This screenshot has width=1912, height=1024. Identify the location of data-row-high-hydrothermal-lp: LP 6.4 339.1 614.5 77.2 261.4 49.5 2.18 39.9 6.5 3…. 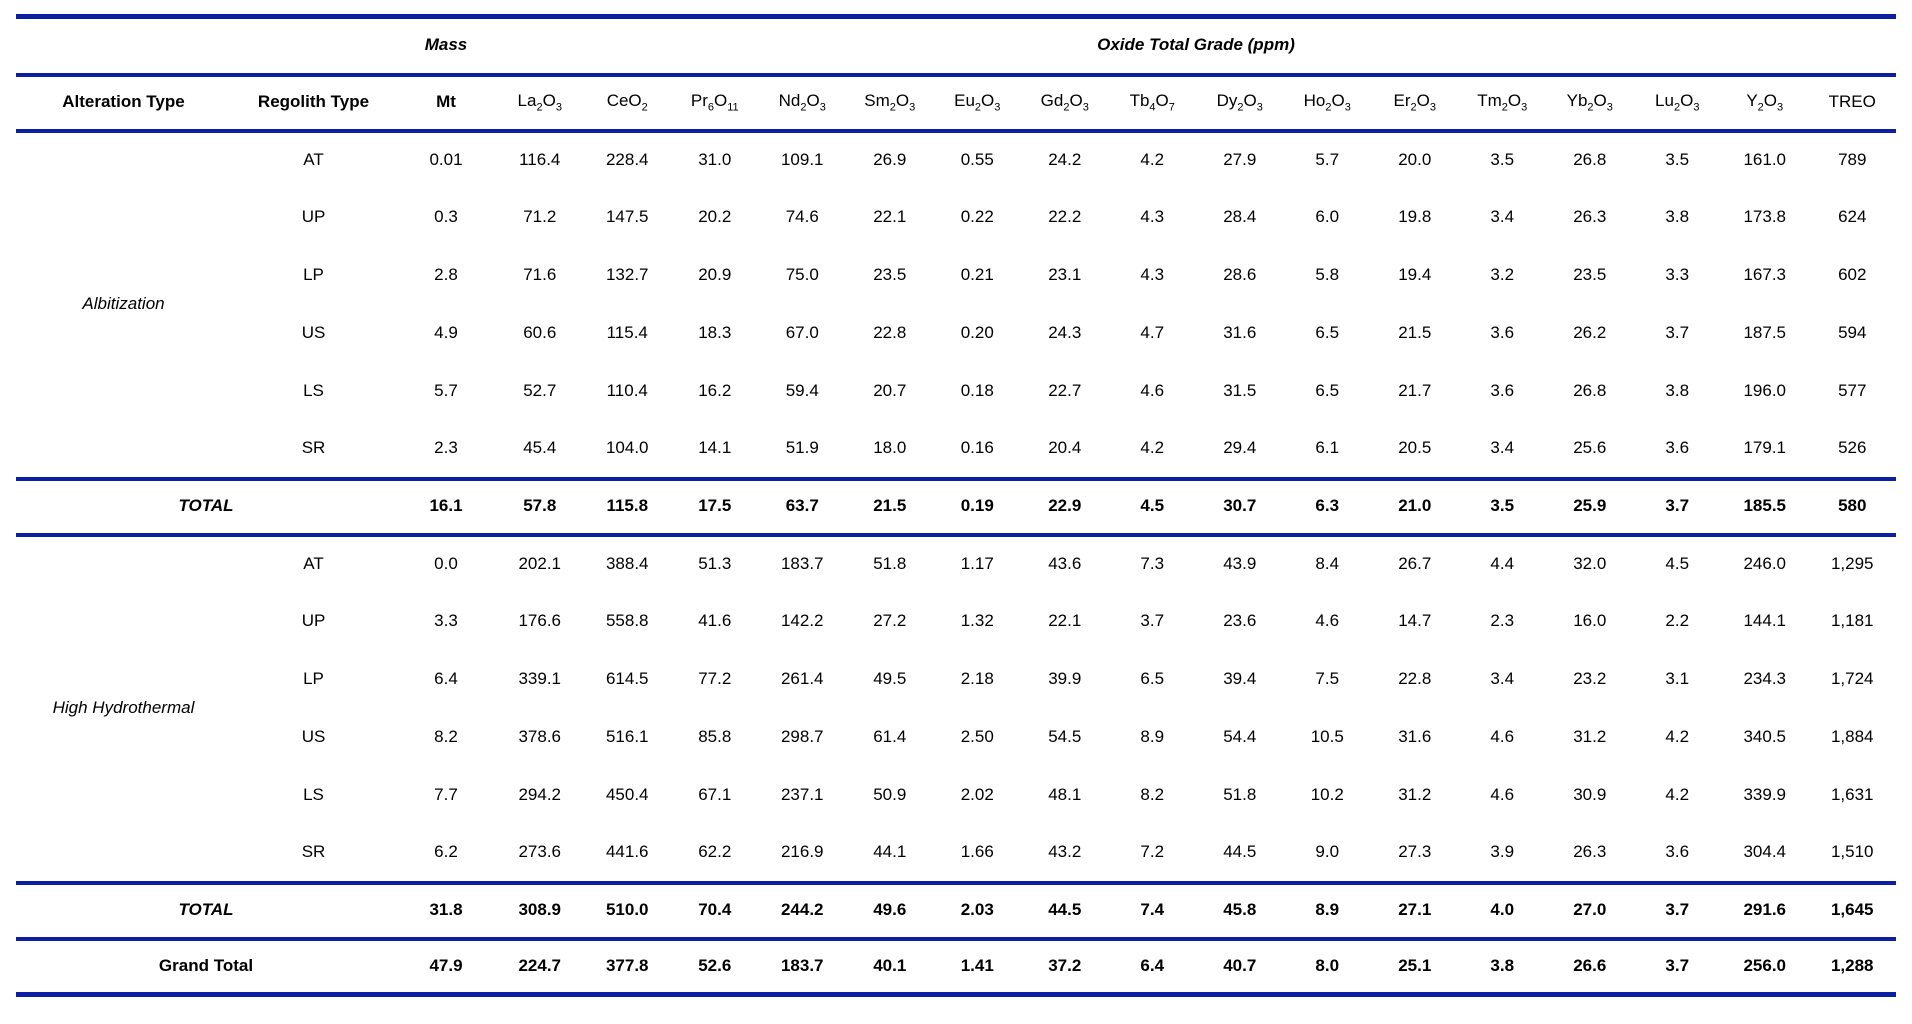
(956, 680).